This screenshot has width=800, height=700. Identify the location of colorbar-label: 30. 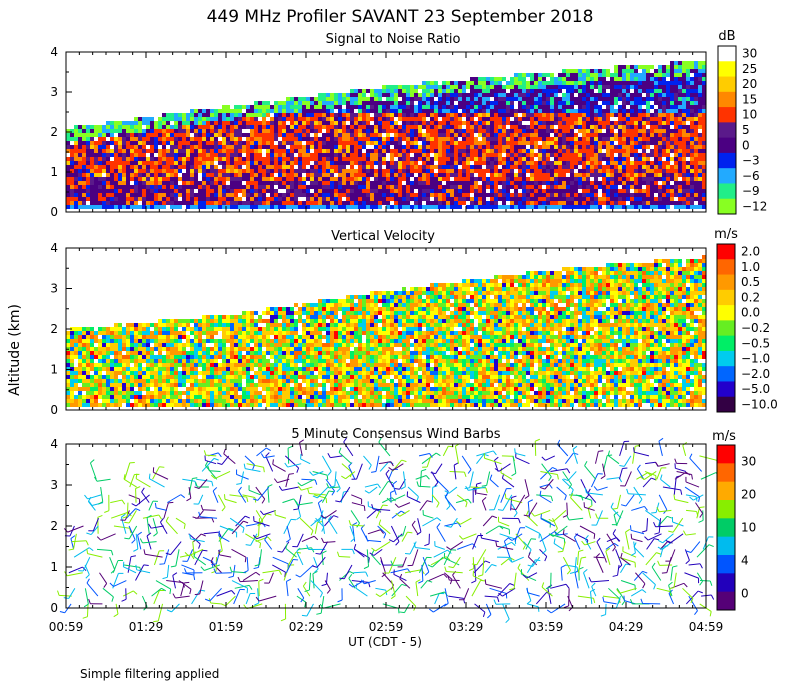
(749, 54).